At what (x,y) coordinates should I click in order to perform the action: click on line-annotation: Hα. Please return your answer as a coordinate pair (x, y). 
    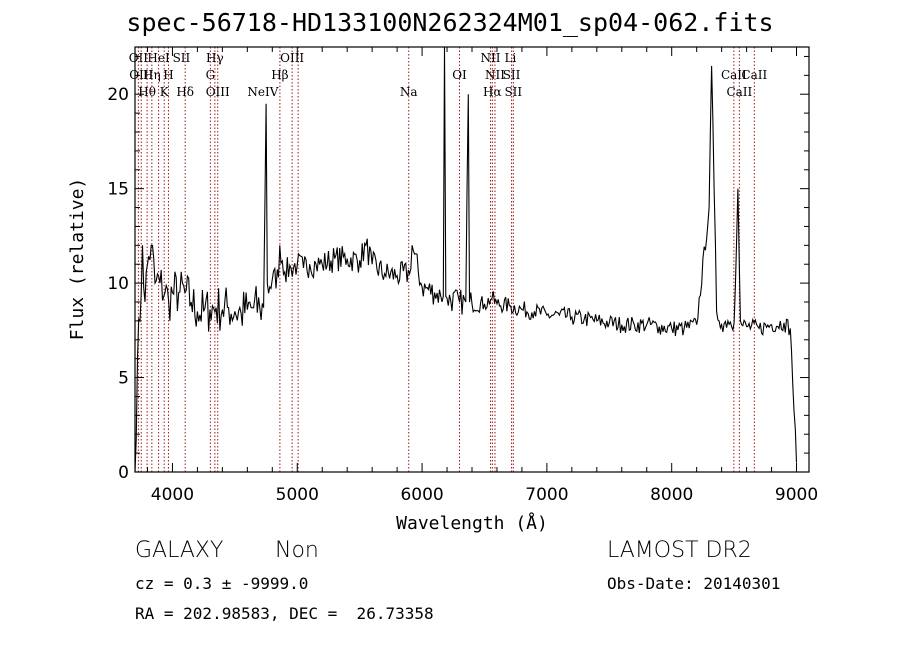
    Looking at the image, I should click on (492, 92).